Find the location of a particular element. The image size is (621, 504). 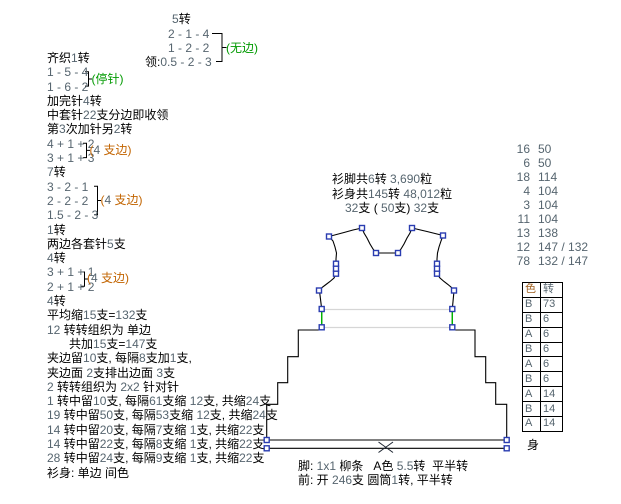

count-turns: 13 is located at coordinates (523, 233).